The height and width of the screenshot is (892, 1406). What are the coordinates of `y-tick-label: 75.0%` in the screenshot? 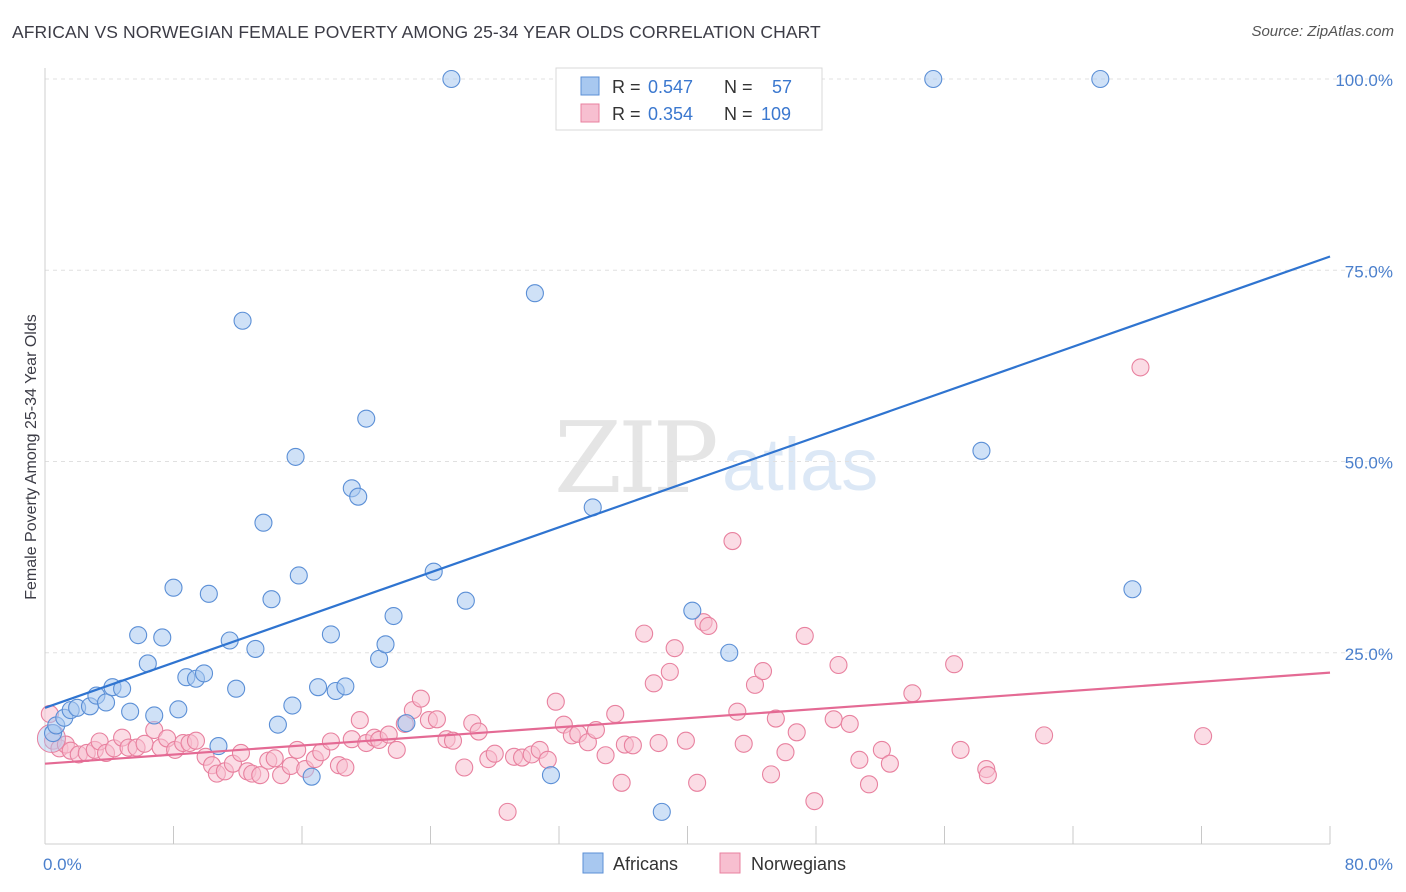 It's located at (1369, 271).